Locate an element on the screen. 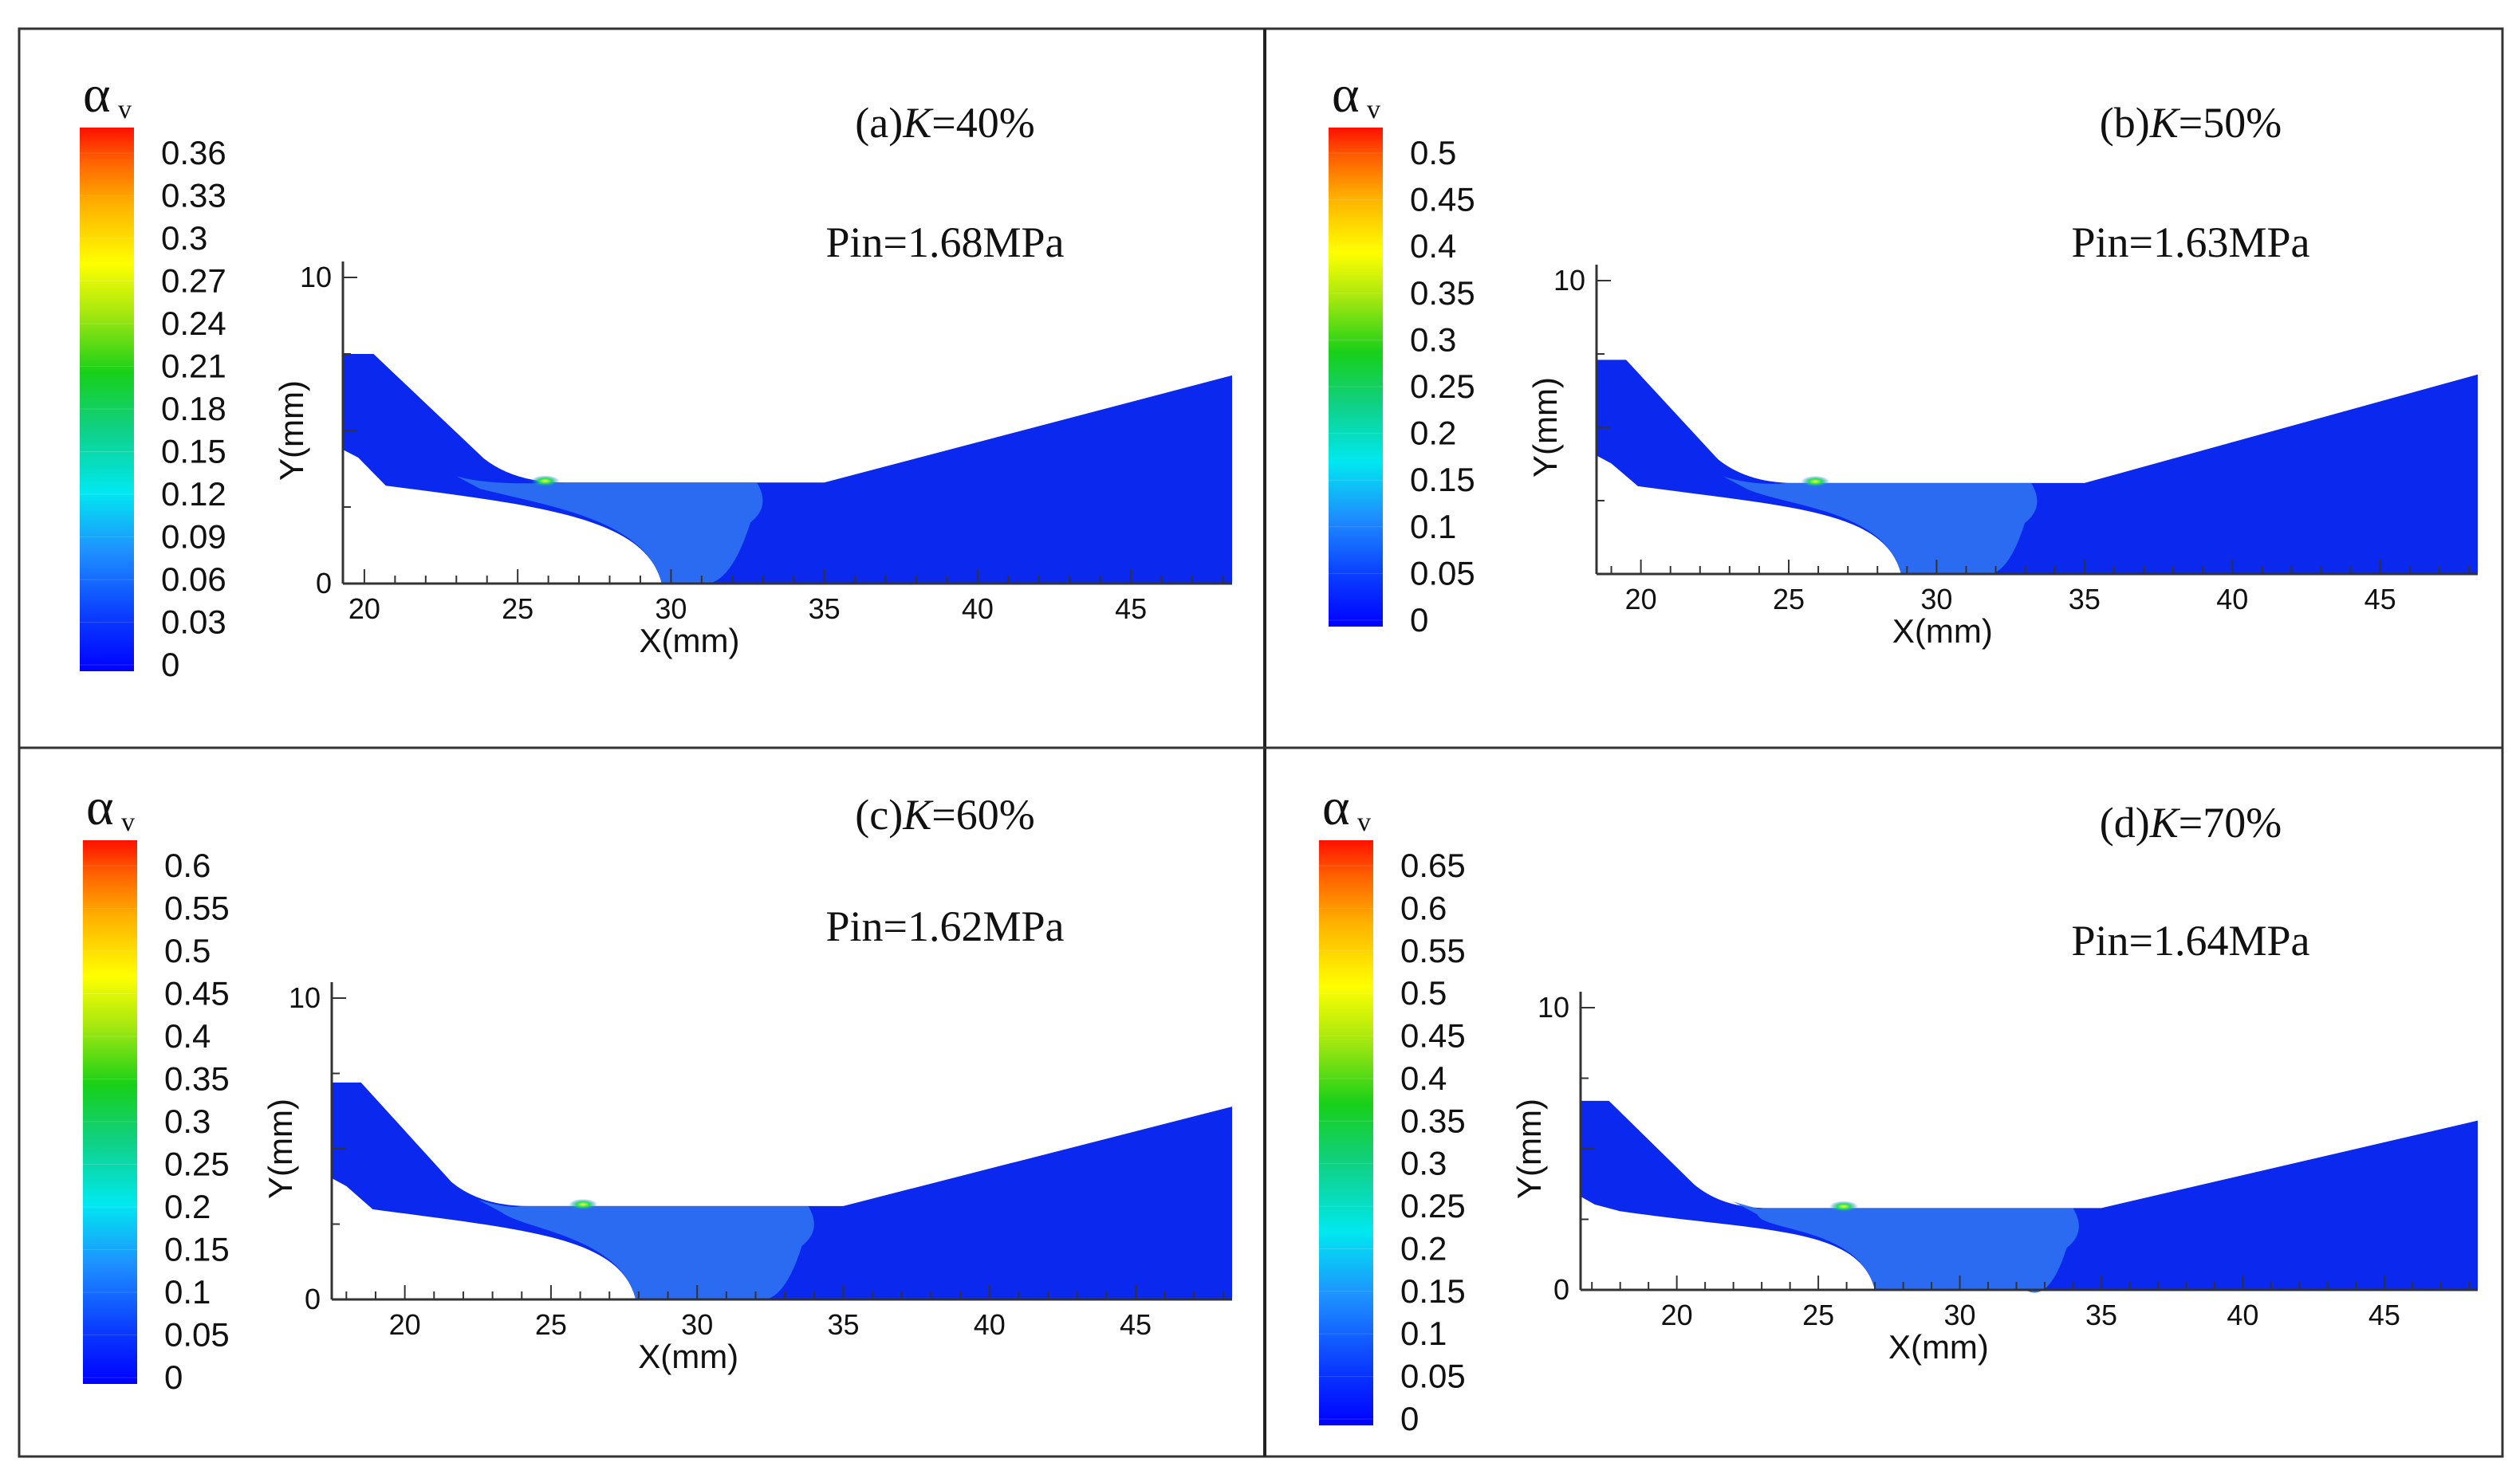  panel-title: (d)K=70% is located at coordinates (2191, 823).